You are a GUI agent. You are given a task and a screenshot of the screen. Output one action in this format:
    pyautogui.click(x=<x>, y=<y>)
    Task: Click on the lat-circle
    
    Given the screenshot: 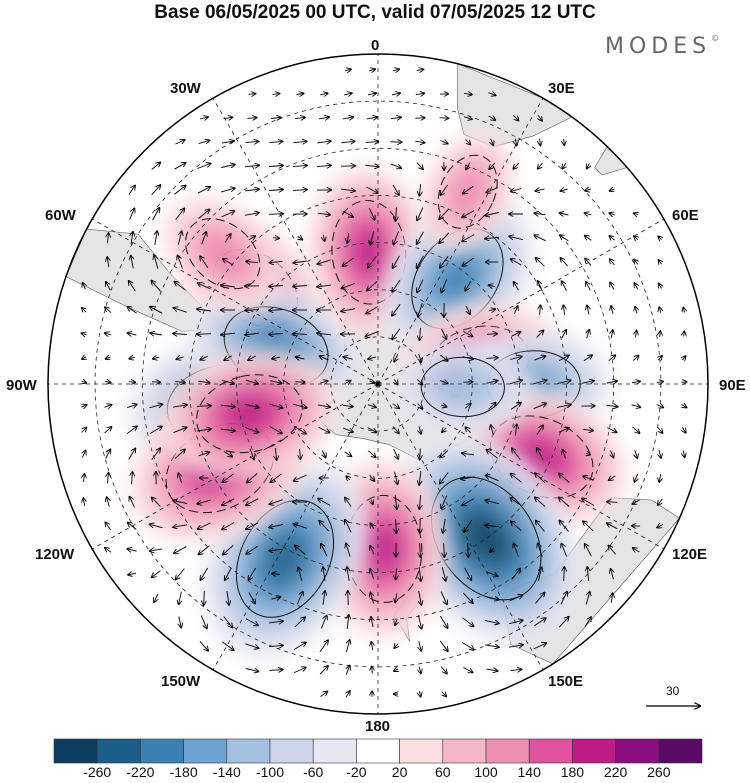 What is the action you would take?
    pyautogui.click(x=378, y=384)
    